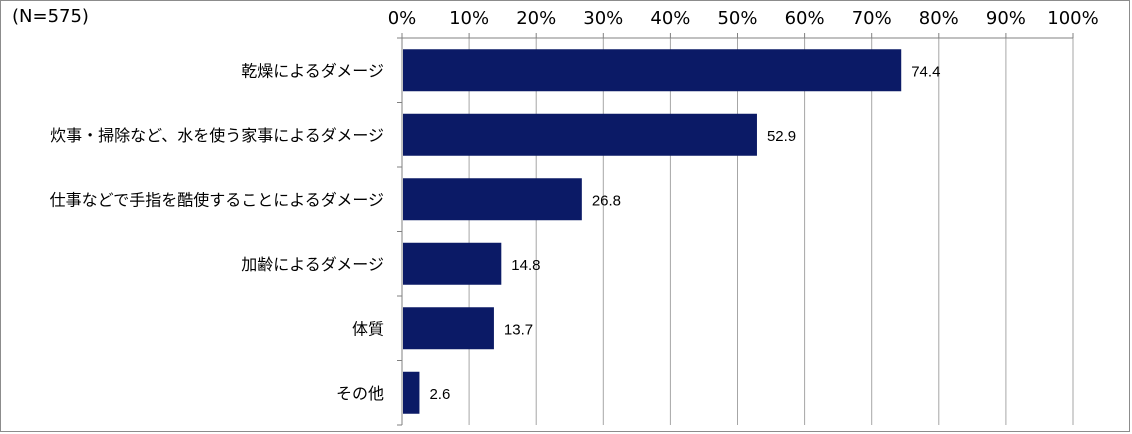  Describe the element at coordinates (312, 264) in the screenshot. I see `category-label: 加齢によるダメージ` at that location.